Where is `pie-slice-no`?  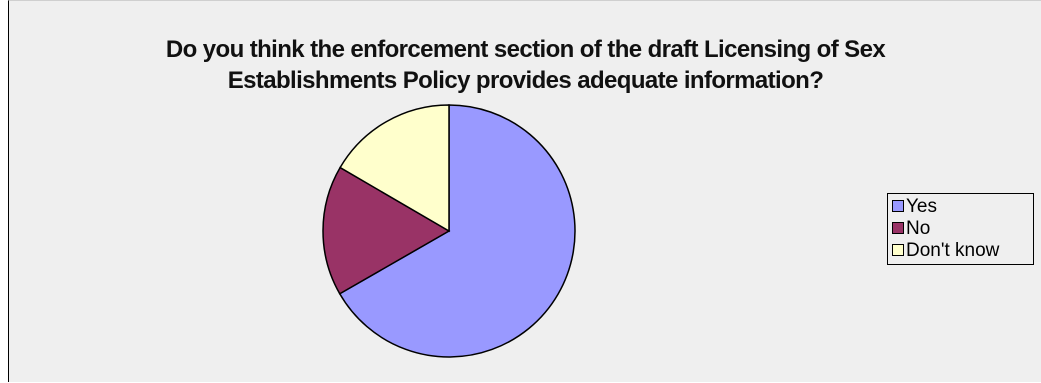 pie-slice-no is located at coordinates (386, 230).